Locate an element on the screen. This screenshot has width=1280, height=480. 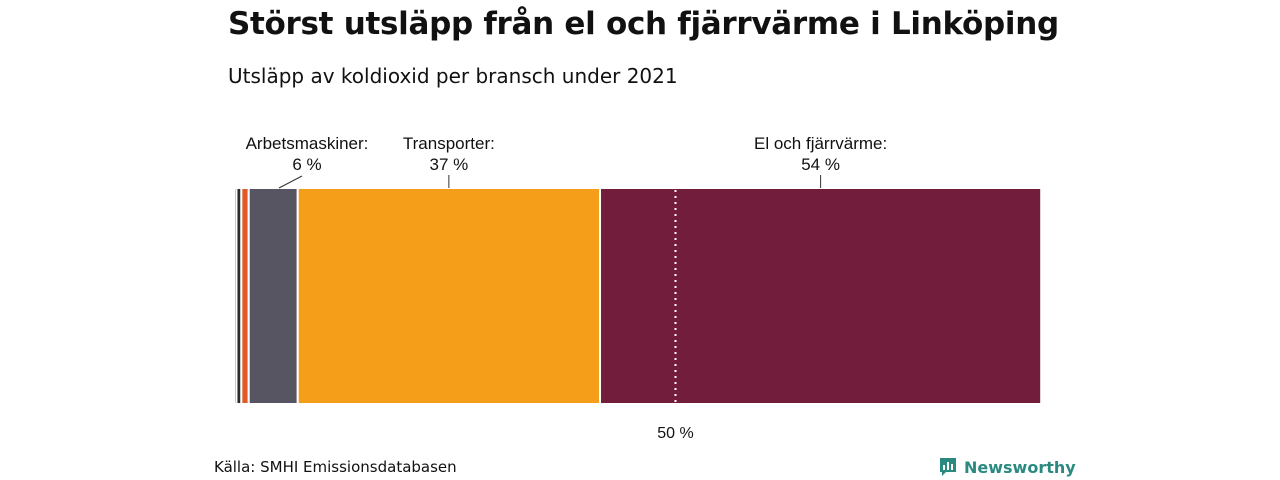
segment-label-transporter: Transporter: is located at coordinates (449, 143).